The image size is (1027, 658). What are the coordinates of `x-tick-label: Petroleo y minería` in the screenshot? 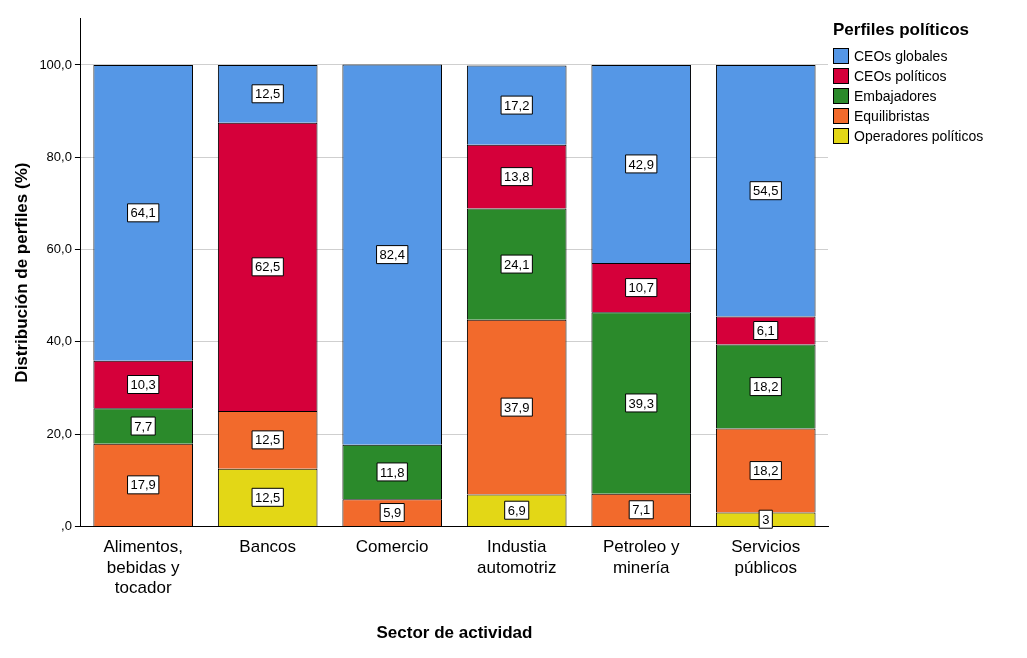 It's located at (641, 557).